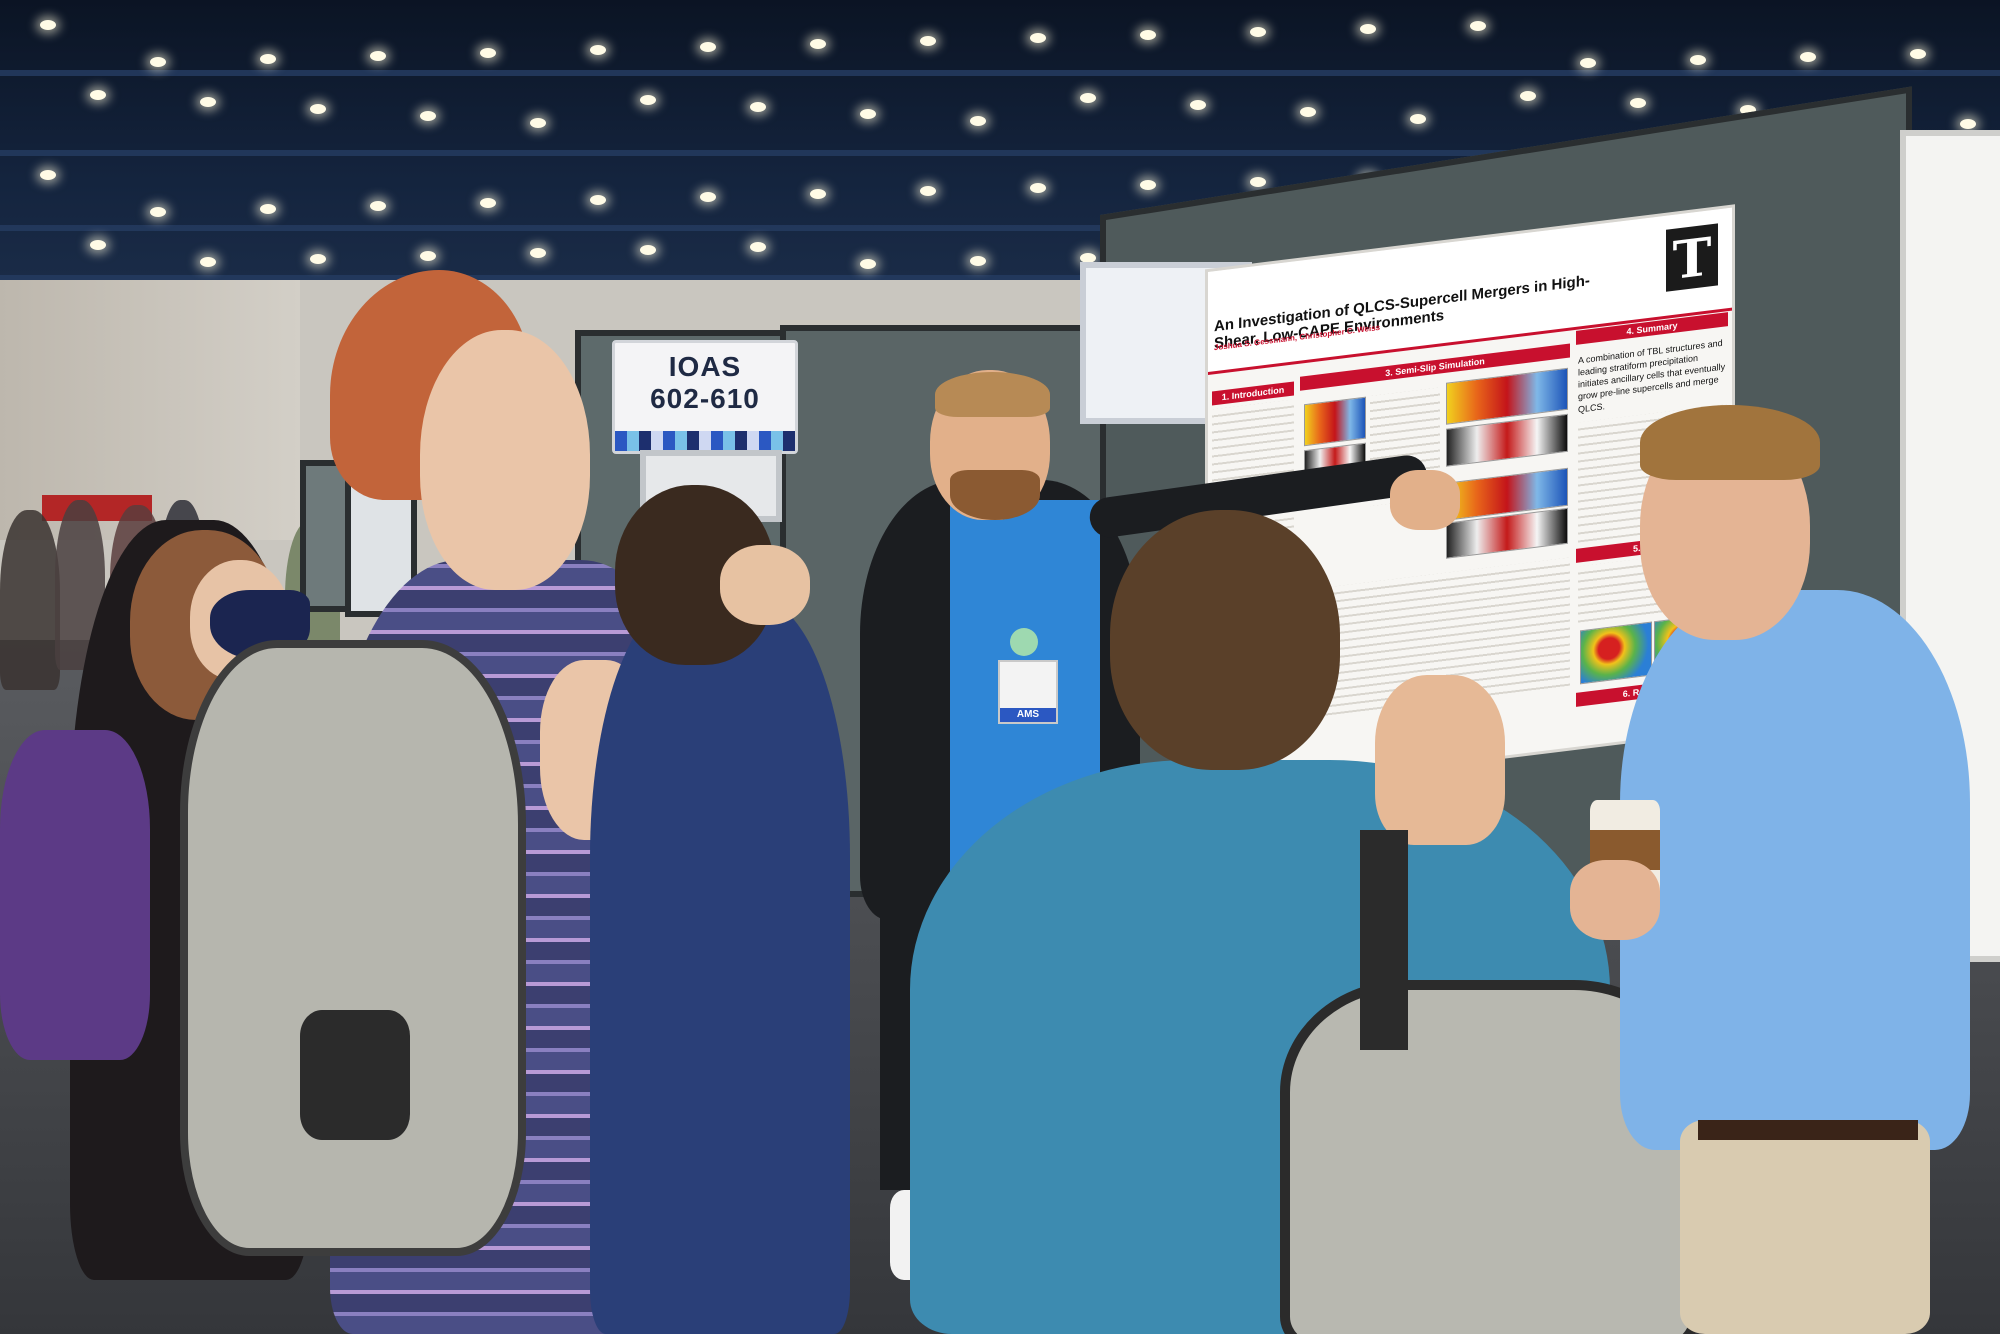 This screenshot has width=2000, height=1334. What do you see at coordinates (1225, 640) in the screenshot?
I see `person-teal-hair` at bounding box center [1225, 640].